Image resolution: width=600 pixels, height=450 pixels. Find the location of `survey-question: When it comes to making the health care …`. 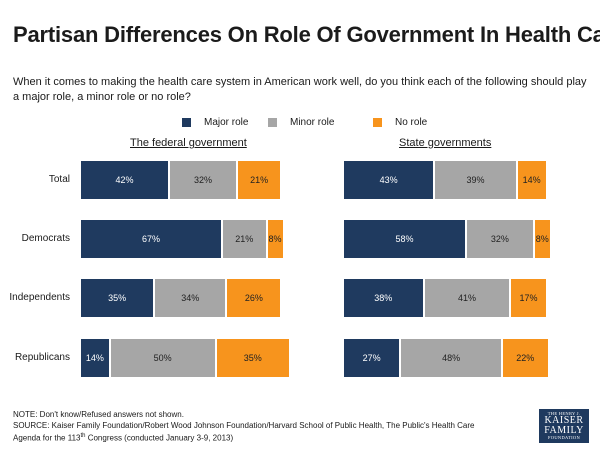

survey-question: When it comes to making the health care … is located at coordinates (300, 89).